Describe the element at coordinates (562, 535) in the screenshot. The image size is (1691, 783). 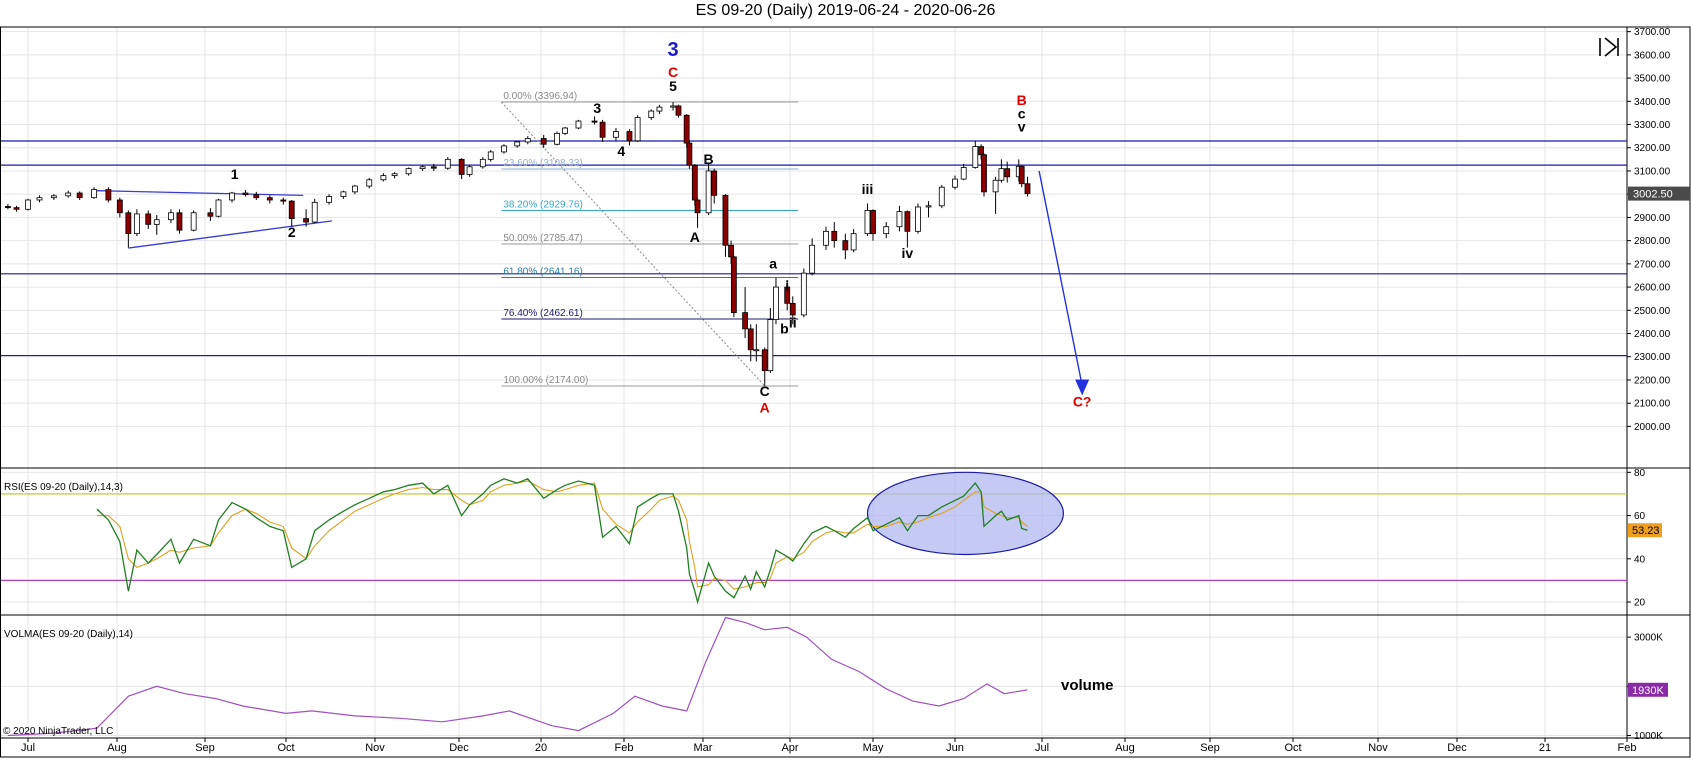
I see `rsi-average-line` at that location.